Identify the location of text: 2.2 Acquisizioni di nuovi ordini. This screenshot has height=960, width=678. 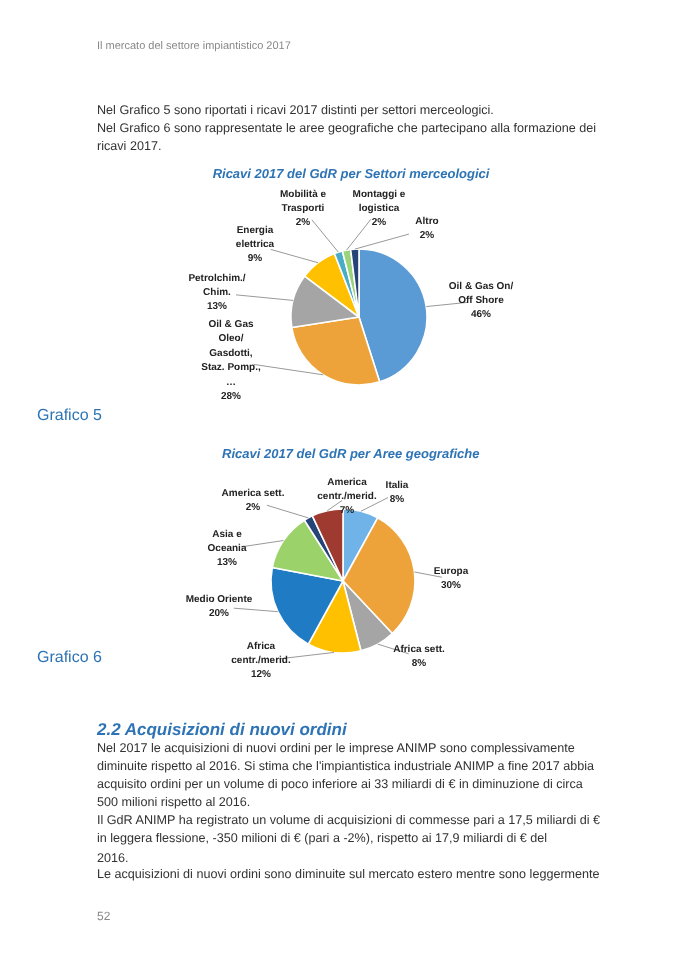
(221, 729).